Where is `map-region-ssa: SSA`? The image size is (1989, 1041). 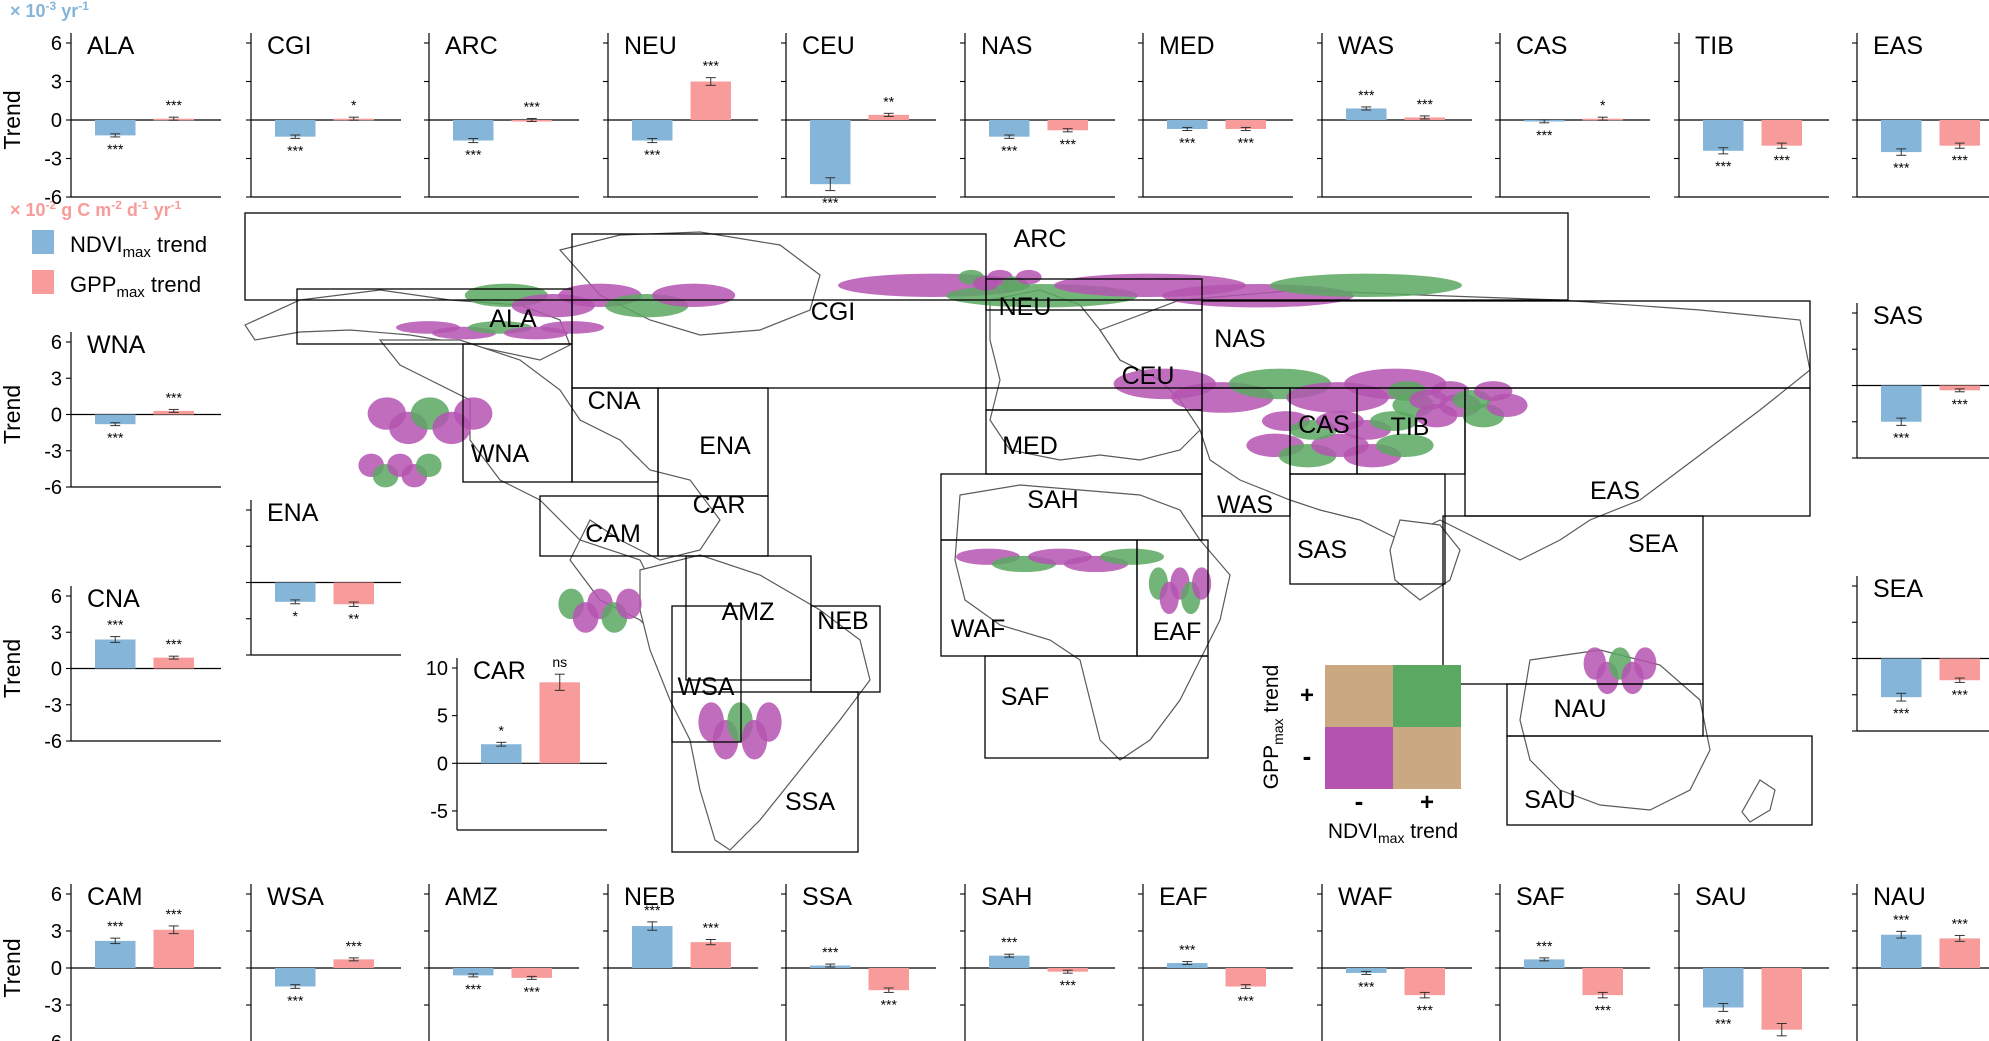 map-region-ssa: SSA is located at coordinates (765, 772).